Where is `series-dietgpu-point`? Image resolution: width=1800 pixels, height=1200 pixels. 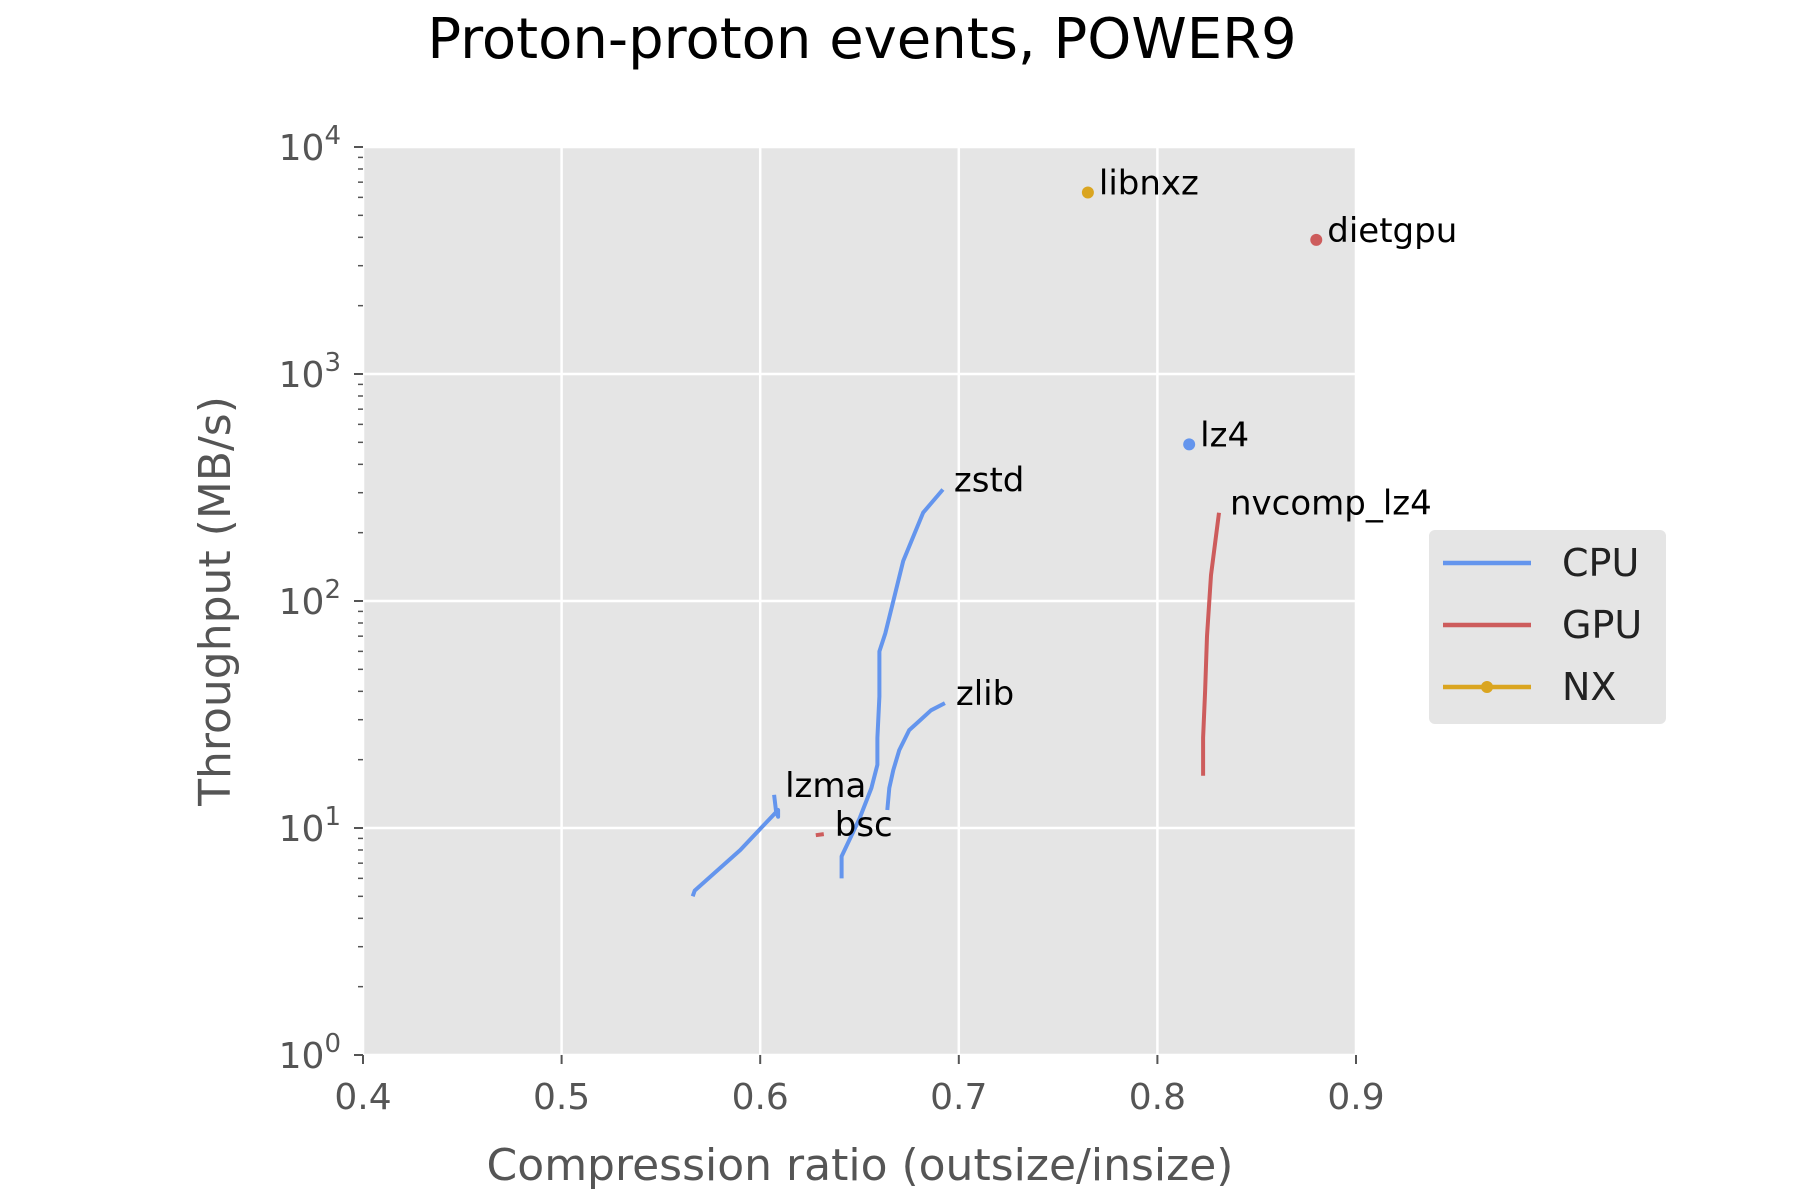 series-dietgpu-point is located at coordinates (1316, 239).